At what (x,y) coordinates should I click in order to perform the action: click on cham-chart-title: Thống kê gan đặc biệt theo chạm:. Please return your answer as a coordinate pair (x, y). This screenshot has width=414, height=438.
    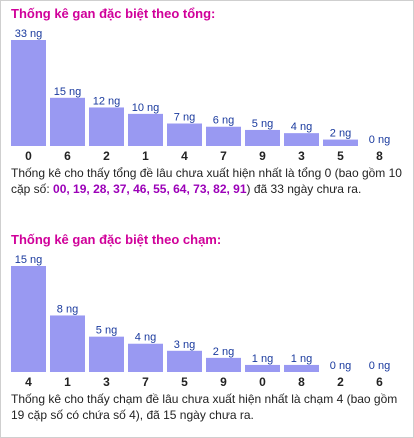
    Looking at the image, I should click on (116, 239).